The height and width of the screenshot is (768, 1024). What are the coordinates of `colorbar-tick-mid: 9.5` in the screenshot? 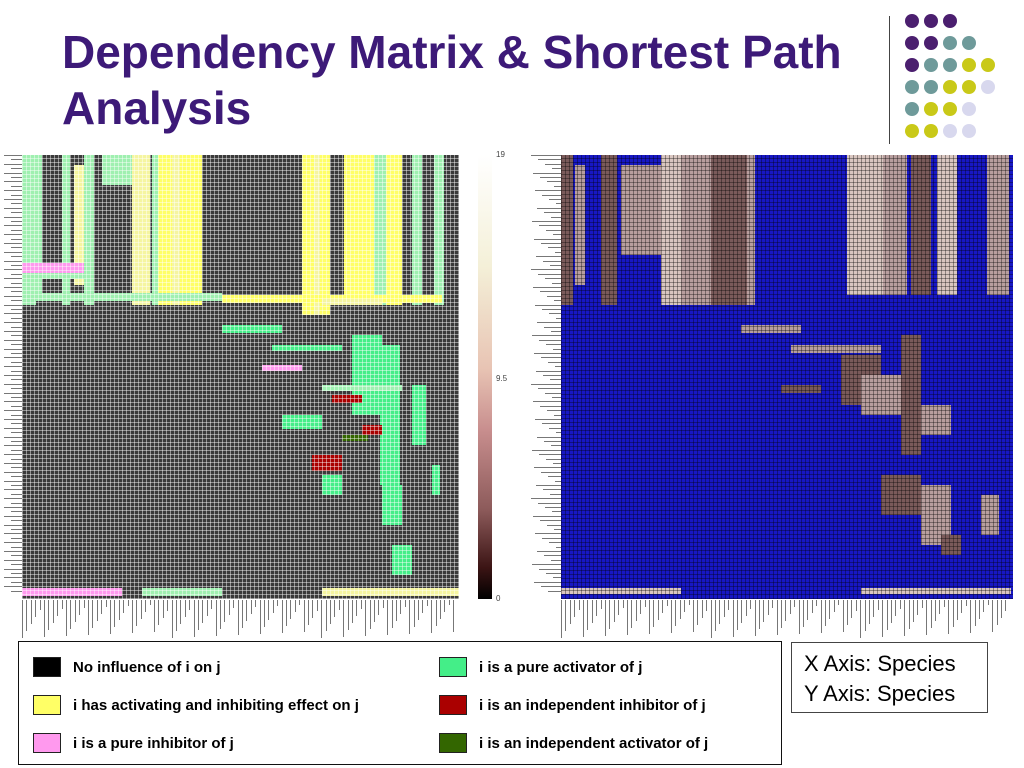 It's located at (502, 378).